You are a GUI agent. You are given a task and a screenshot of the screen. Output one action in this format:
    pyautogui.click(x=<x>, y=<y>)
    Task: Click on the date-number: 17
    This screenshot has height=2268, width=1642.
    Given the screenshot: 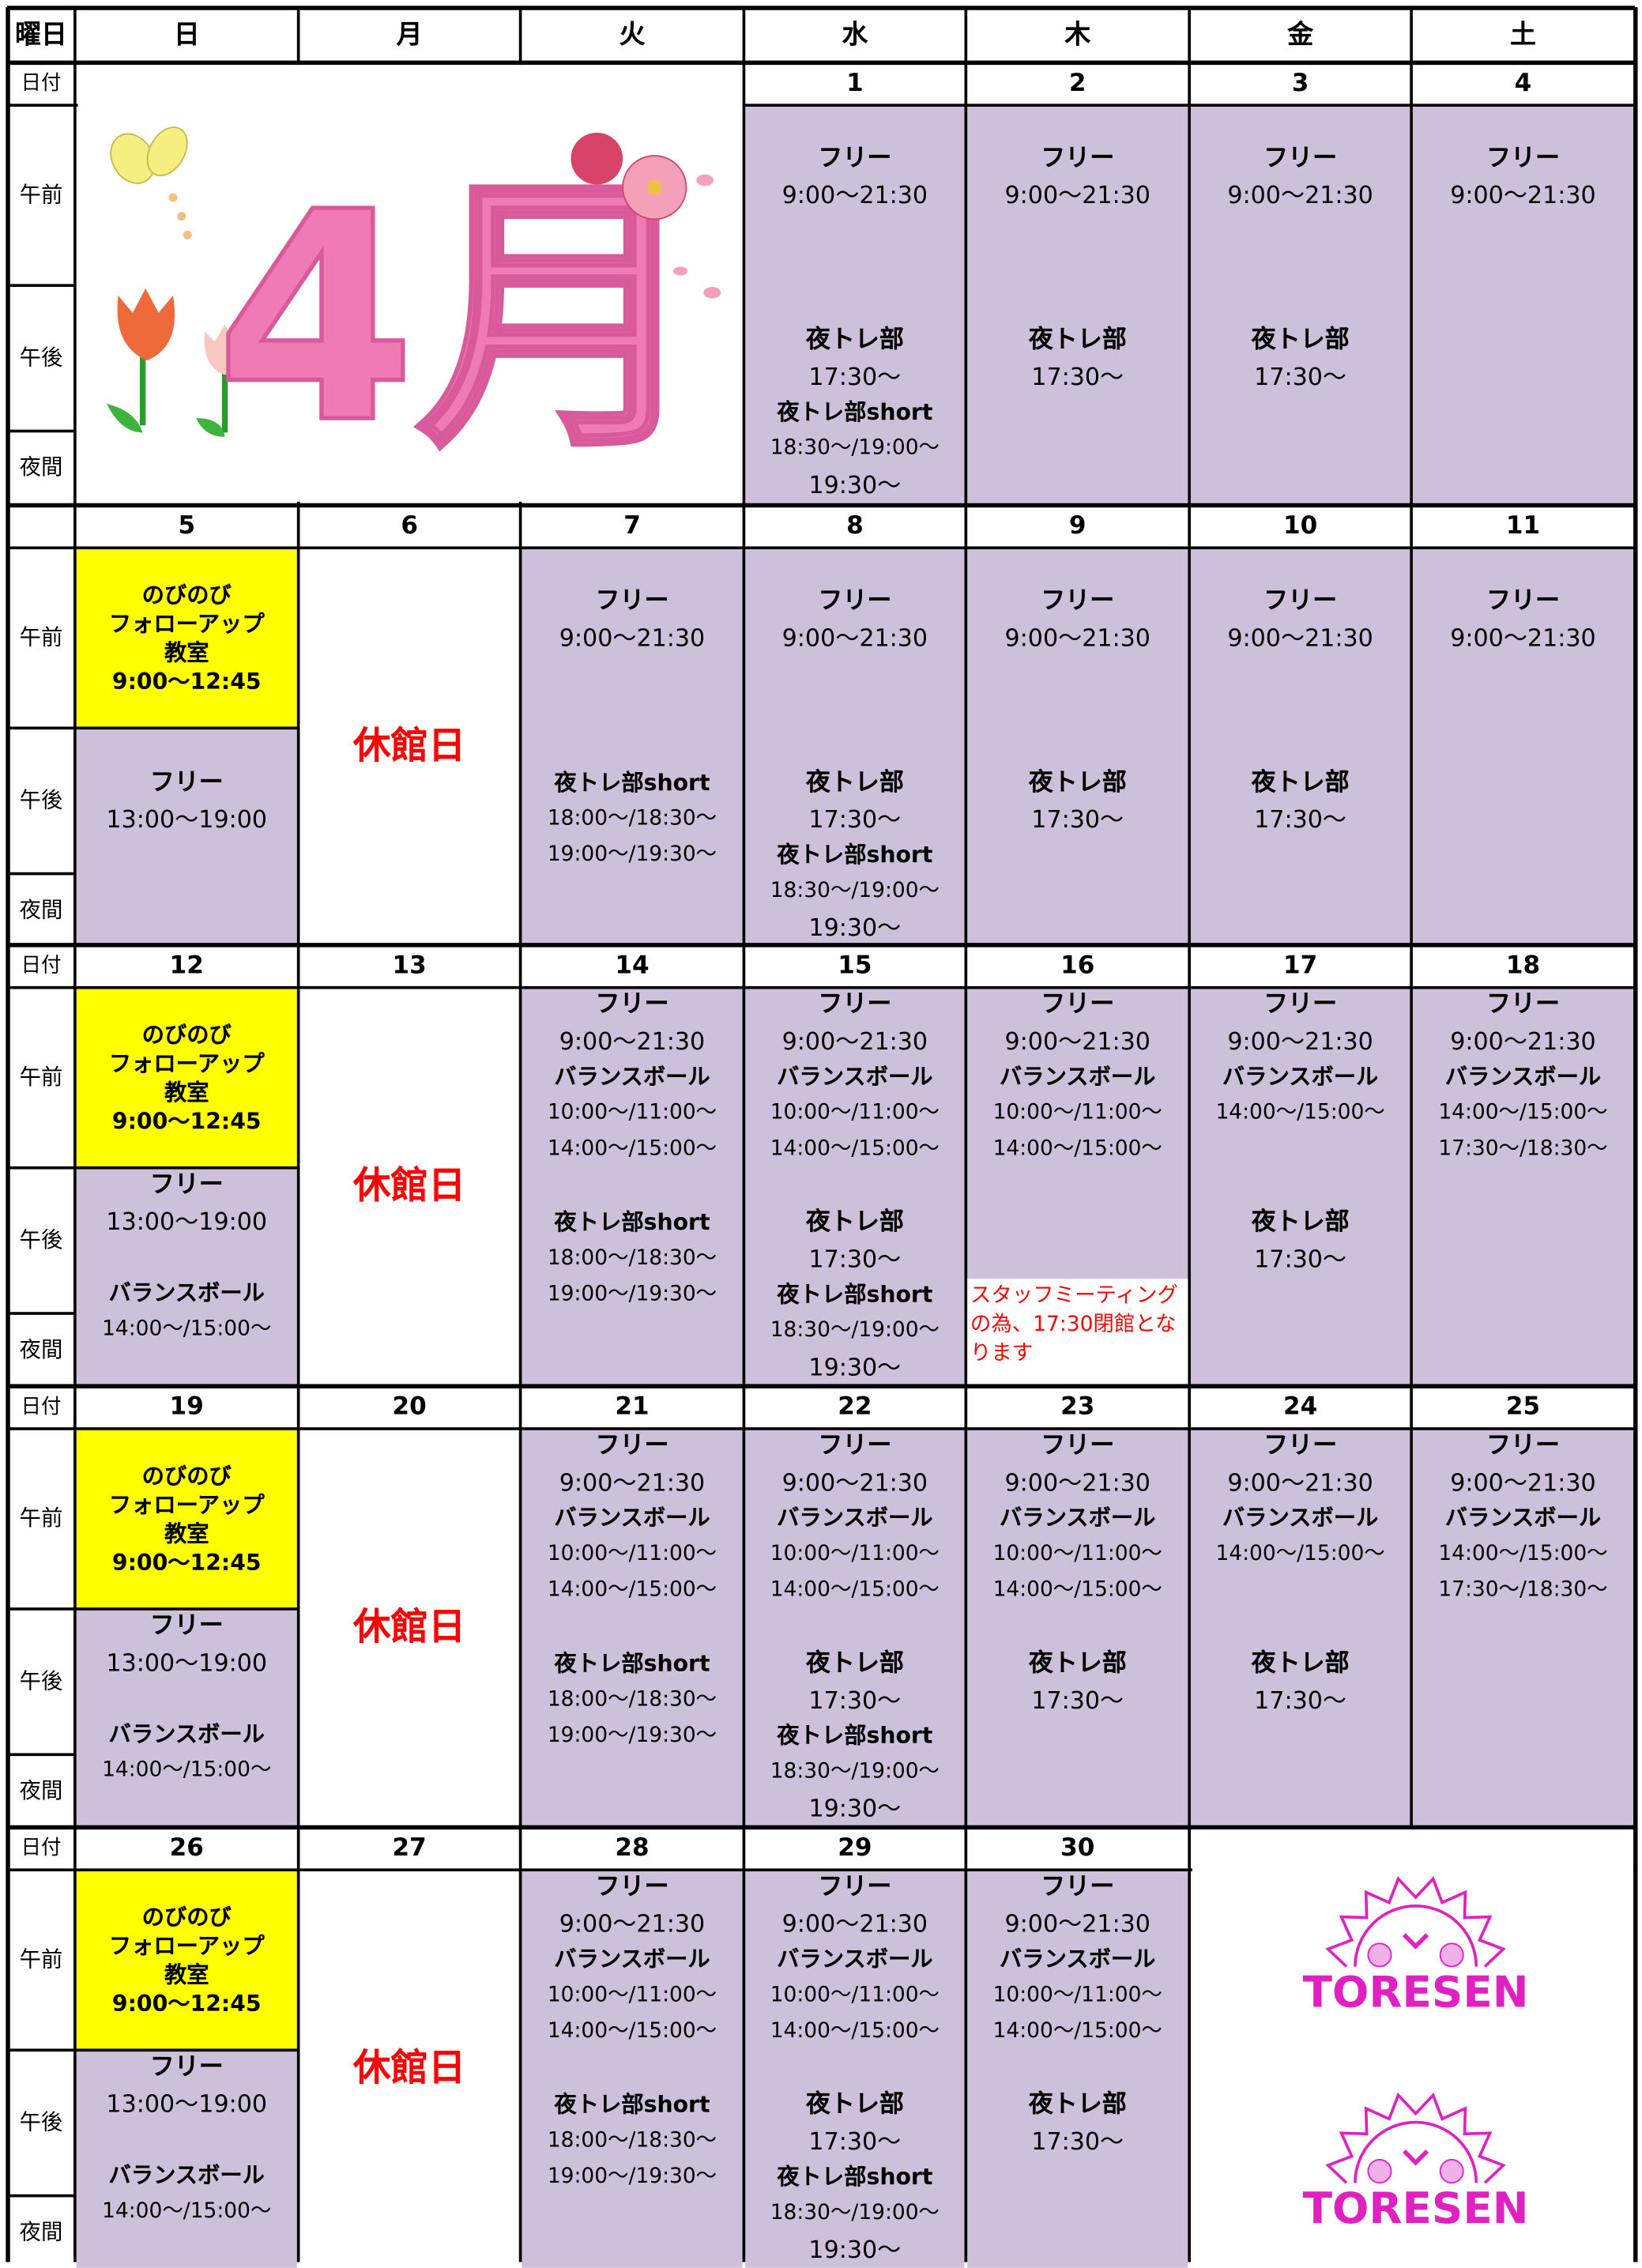 What is the action you would take?
    pyautogui.click(x=1300, y=966)
    